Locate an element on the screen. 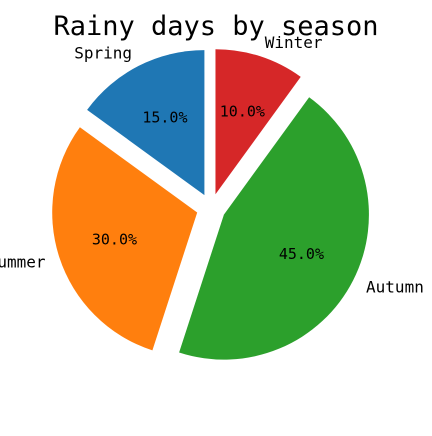 This screenshot has height=436, width=432. pie-slice-spring is located at coordinates (146, 123).